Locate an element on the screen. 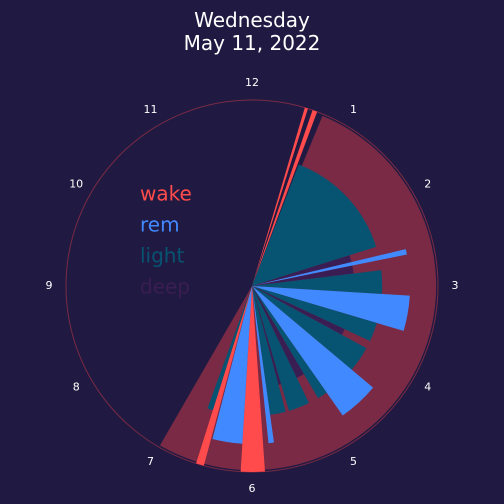 This screenshot has height=504, width=504. hour-tick-9: 9 is located at coordinates (49, 285).